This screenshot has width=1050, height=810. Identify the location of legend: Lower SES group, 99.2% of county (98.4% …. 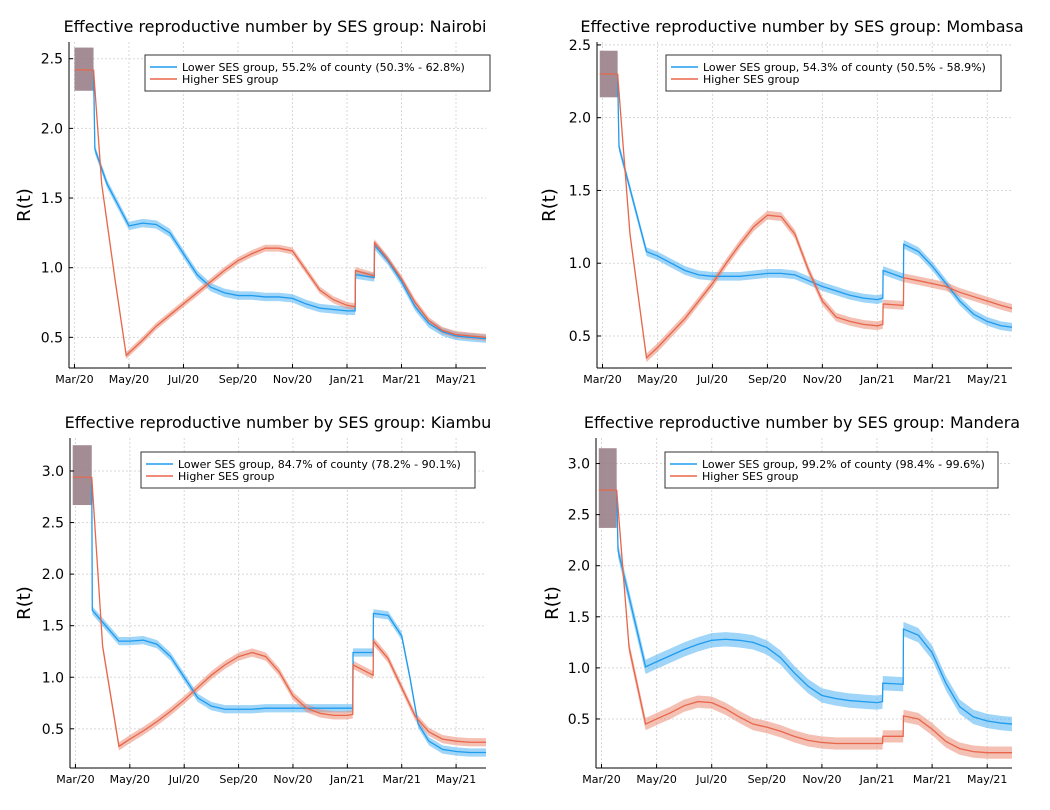
(831, 470).